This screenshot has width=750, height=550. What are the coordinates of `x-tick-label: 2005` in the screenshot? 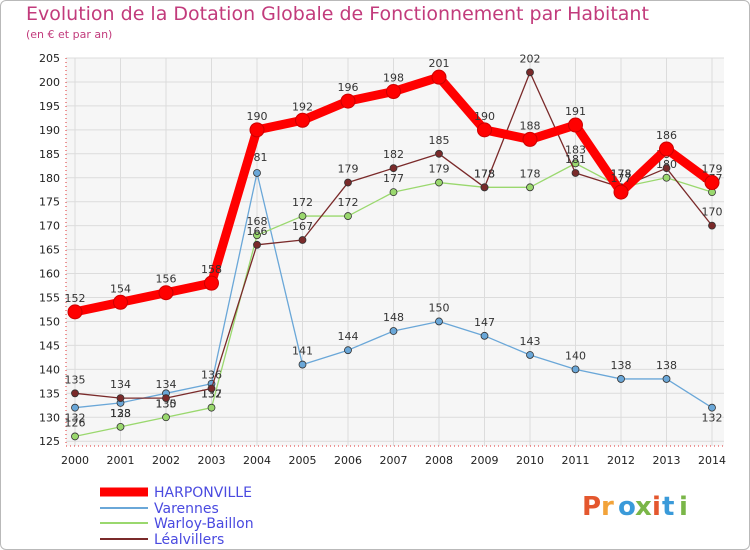 It's located at (303, 460).